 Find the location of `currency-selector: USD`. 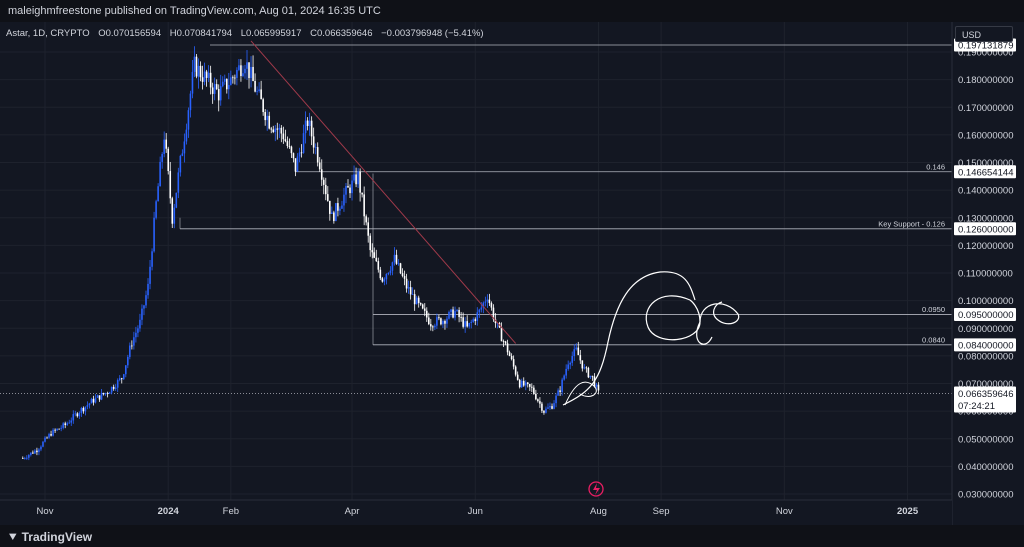

currency-selector: USD is located at coordinates (984, 34).